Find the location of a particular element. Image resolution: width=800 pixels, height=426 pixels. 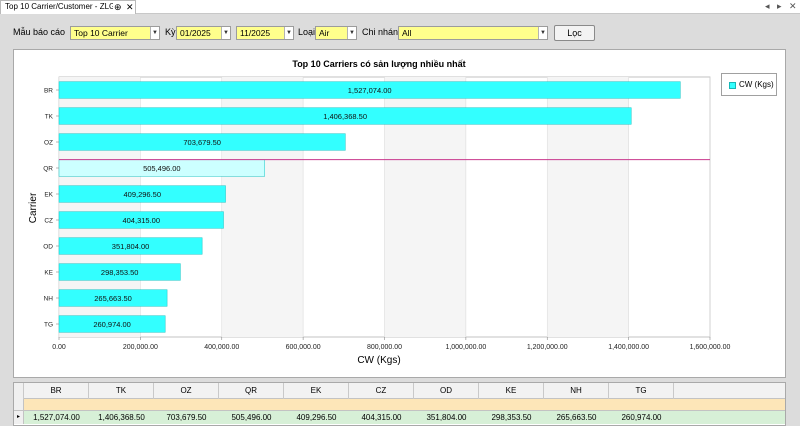

data-label-cz: 404,315.00 is located at coordinates (141, 220).